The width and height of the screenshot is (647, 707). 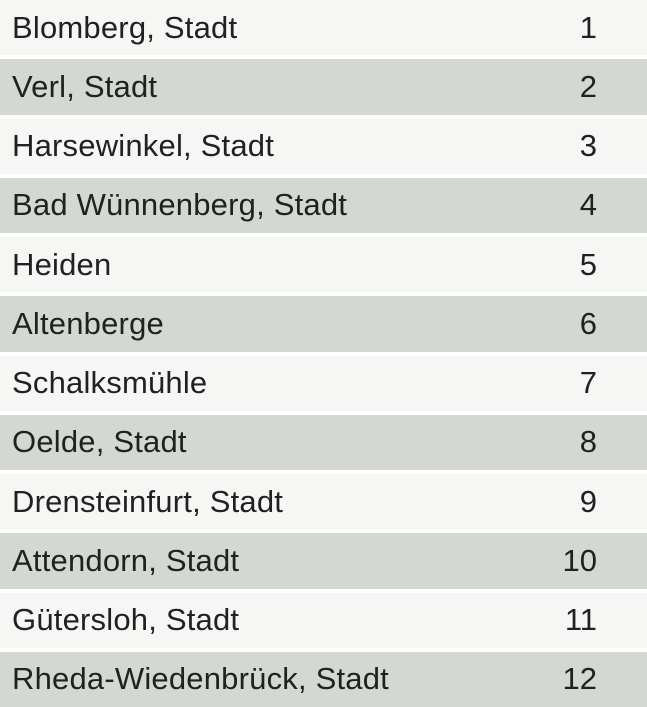 What do you see at coordinates (588, 86) in the screenshot?
I see `rank-value: 2` at bounding box center [588, 86].